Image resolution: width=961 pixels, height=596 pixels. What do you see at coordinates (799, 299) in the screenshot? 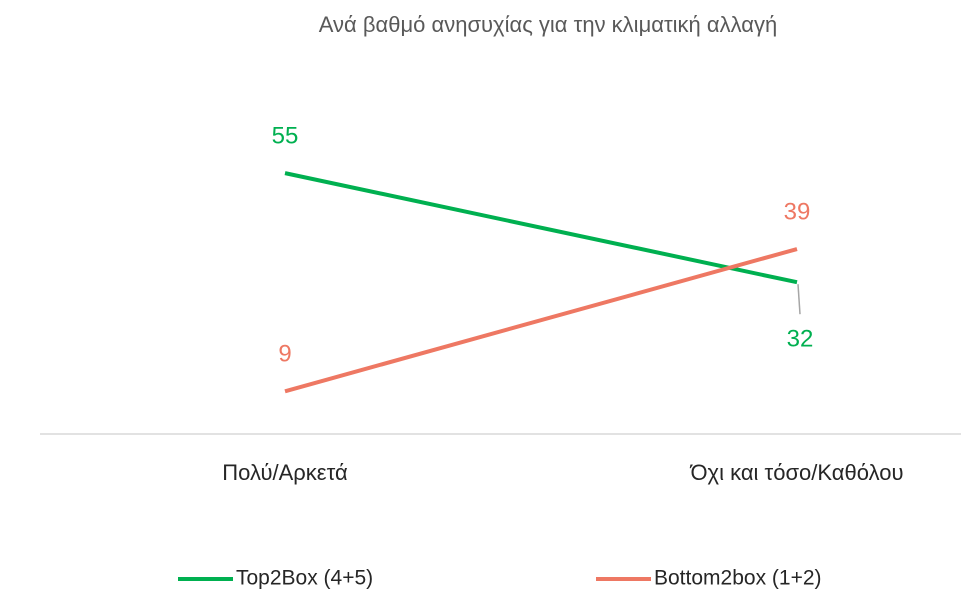
I see `leader-line` at bounding box center [799, 299].